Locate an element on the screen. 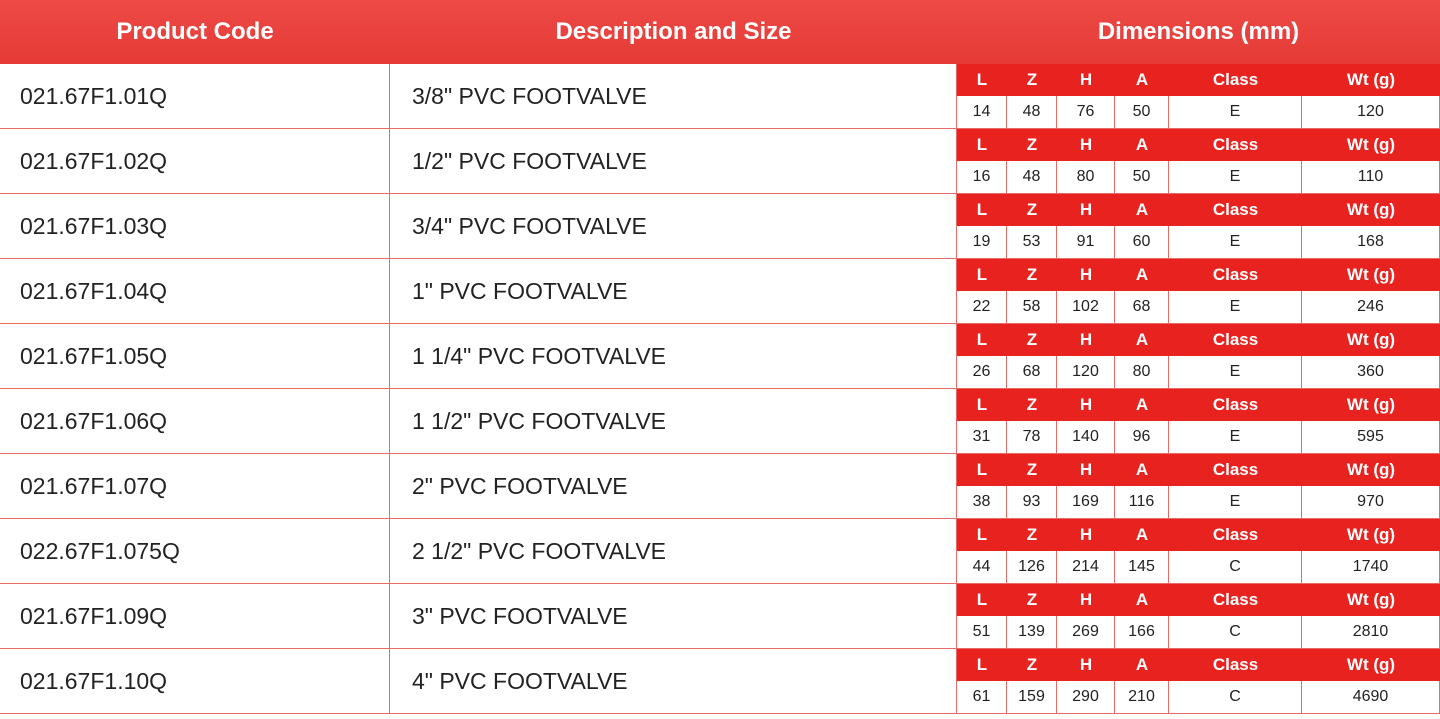  dimension-values: 14 48 76 50 E 120 is located at coordinates (1198, 112).